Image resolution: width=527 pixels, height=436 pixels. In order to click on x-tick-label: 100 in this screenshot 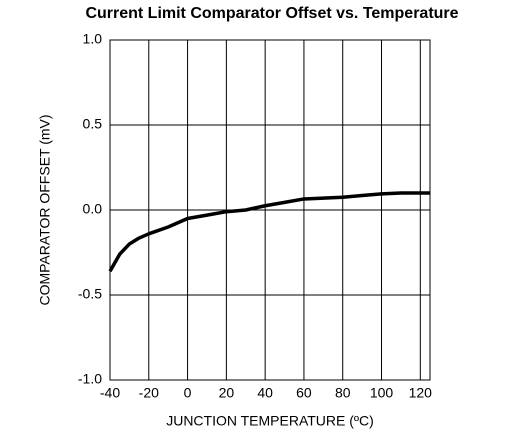, I will do `click(382, 393)`.